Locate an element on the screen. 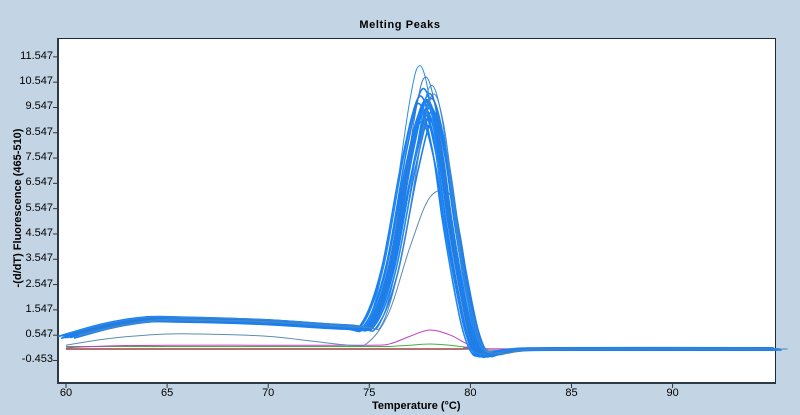  x-tick-label: 65 is located at coordinates (167, 393).